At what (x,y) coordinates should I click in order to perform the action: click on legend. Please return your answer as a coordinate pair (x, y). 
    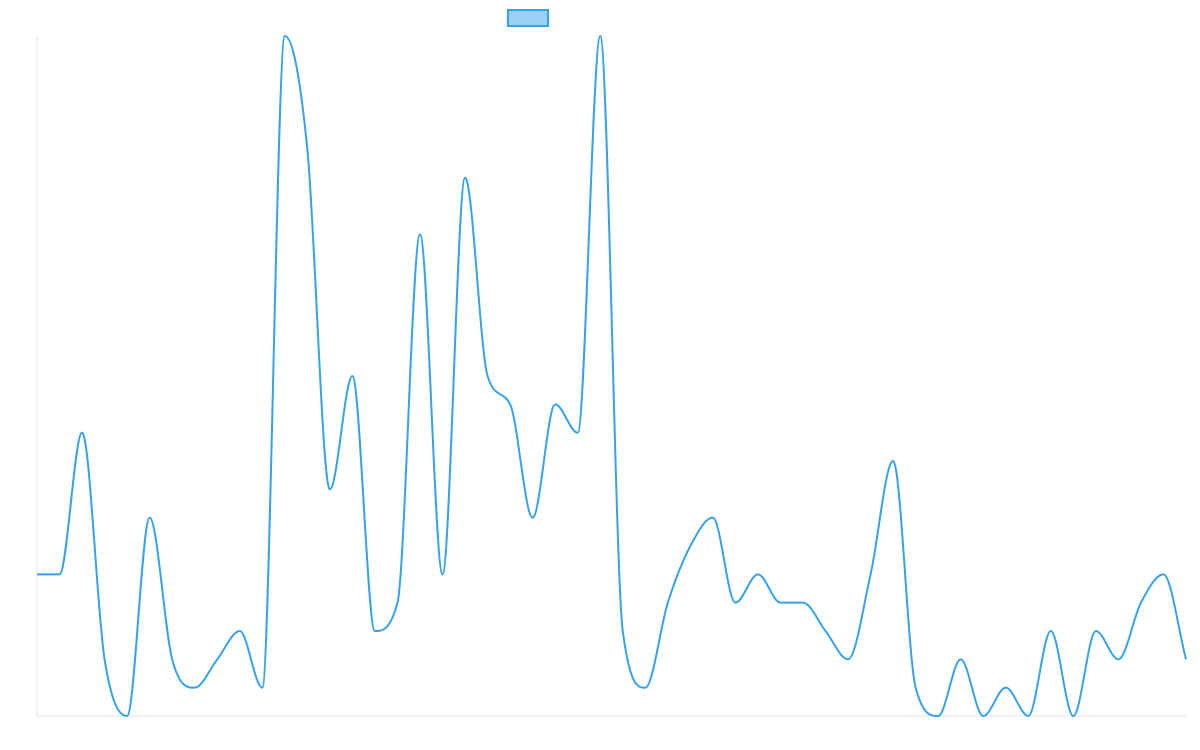
    Looking at the image, I should click on (528, 18).